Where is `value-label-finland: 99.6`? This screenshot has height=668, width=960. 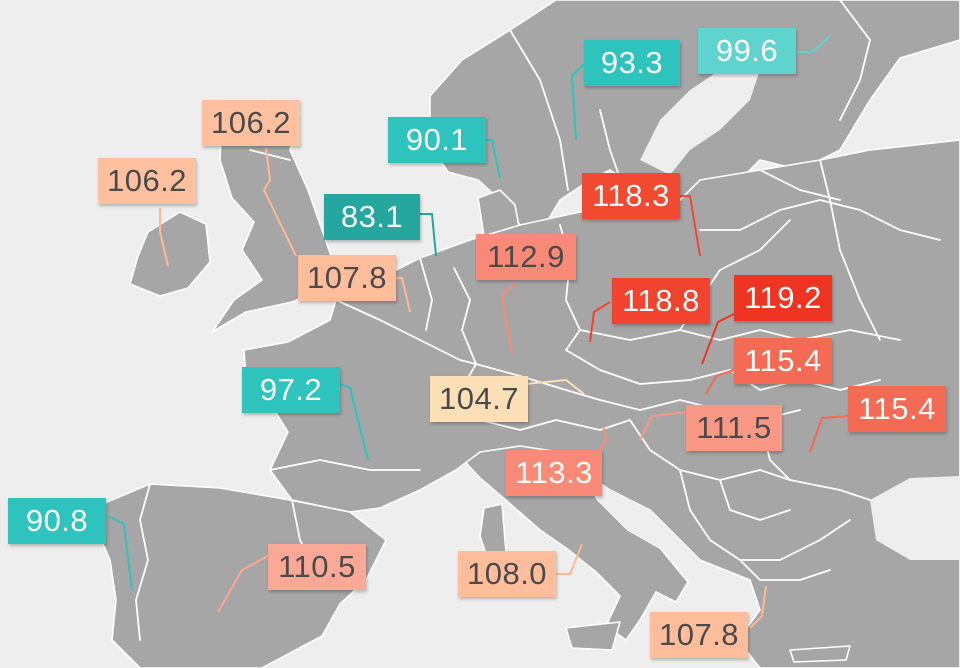 value-label-finland: 99.6 is located at coordinates (747, 51).